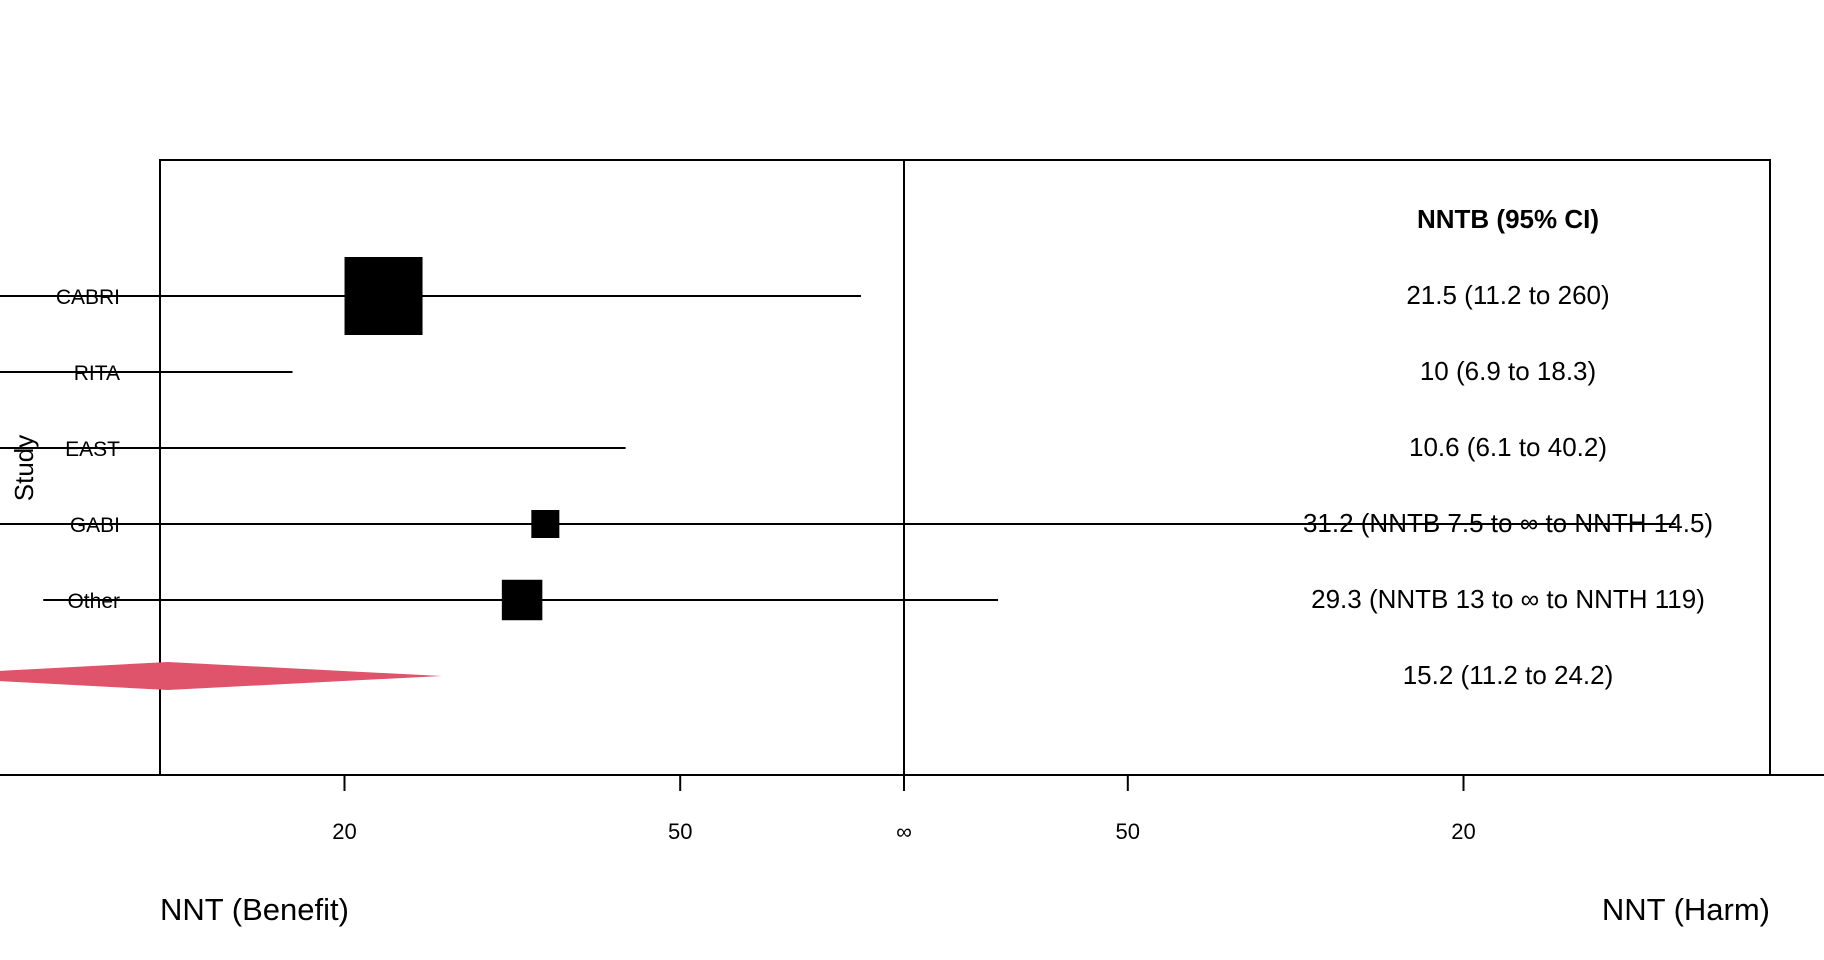 The image size is (1824, 960). I want to click on ci-column-header: NNTB (95% CI), so click(1508, 219).